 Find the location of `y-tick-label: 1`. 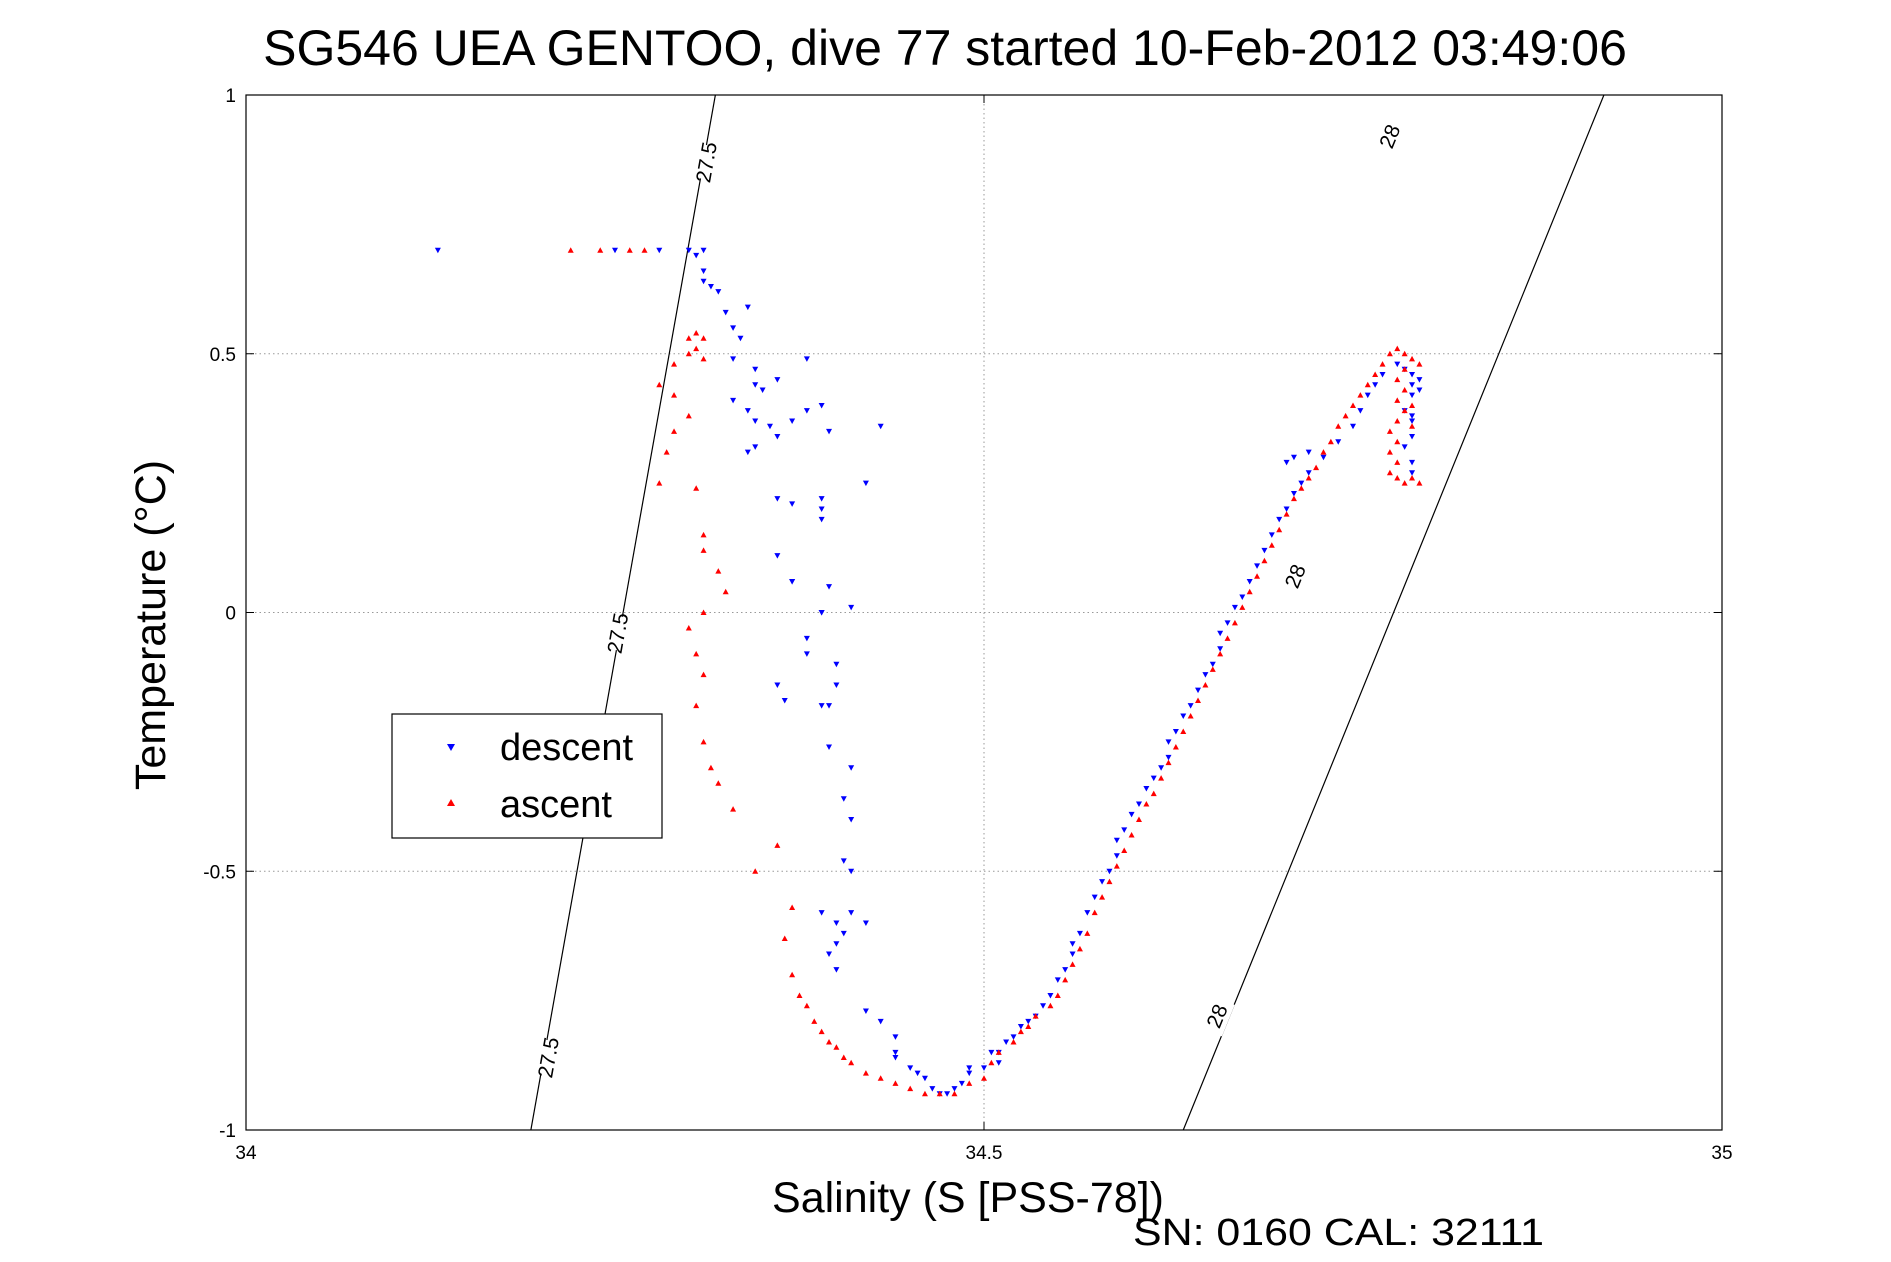

y-tick-label: 1 is located at coordinates (230, 96).